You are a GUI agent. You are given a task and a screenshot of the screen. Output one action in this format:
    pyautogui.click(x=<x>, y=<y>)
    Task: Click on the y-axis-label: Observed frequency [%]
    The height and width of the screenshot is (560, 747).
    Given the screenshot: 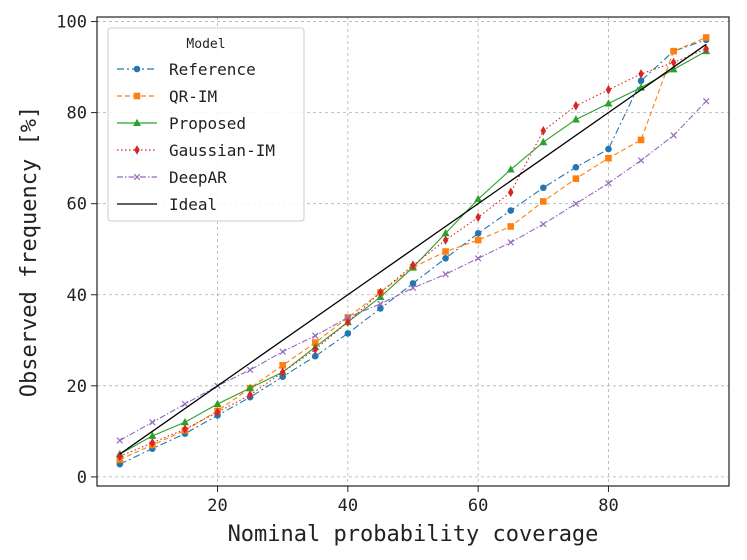 What is the action you would take?
    pyautogui.click(x=29, y=251)
    